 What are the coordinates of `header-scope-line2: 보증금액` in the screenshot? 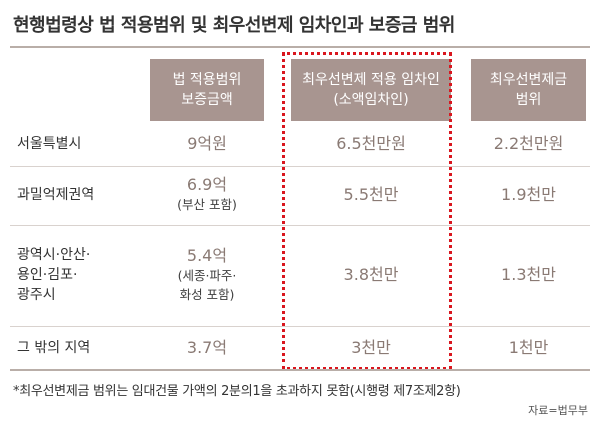 It's located at (207, 100).